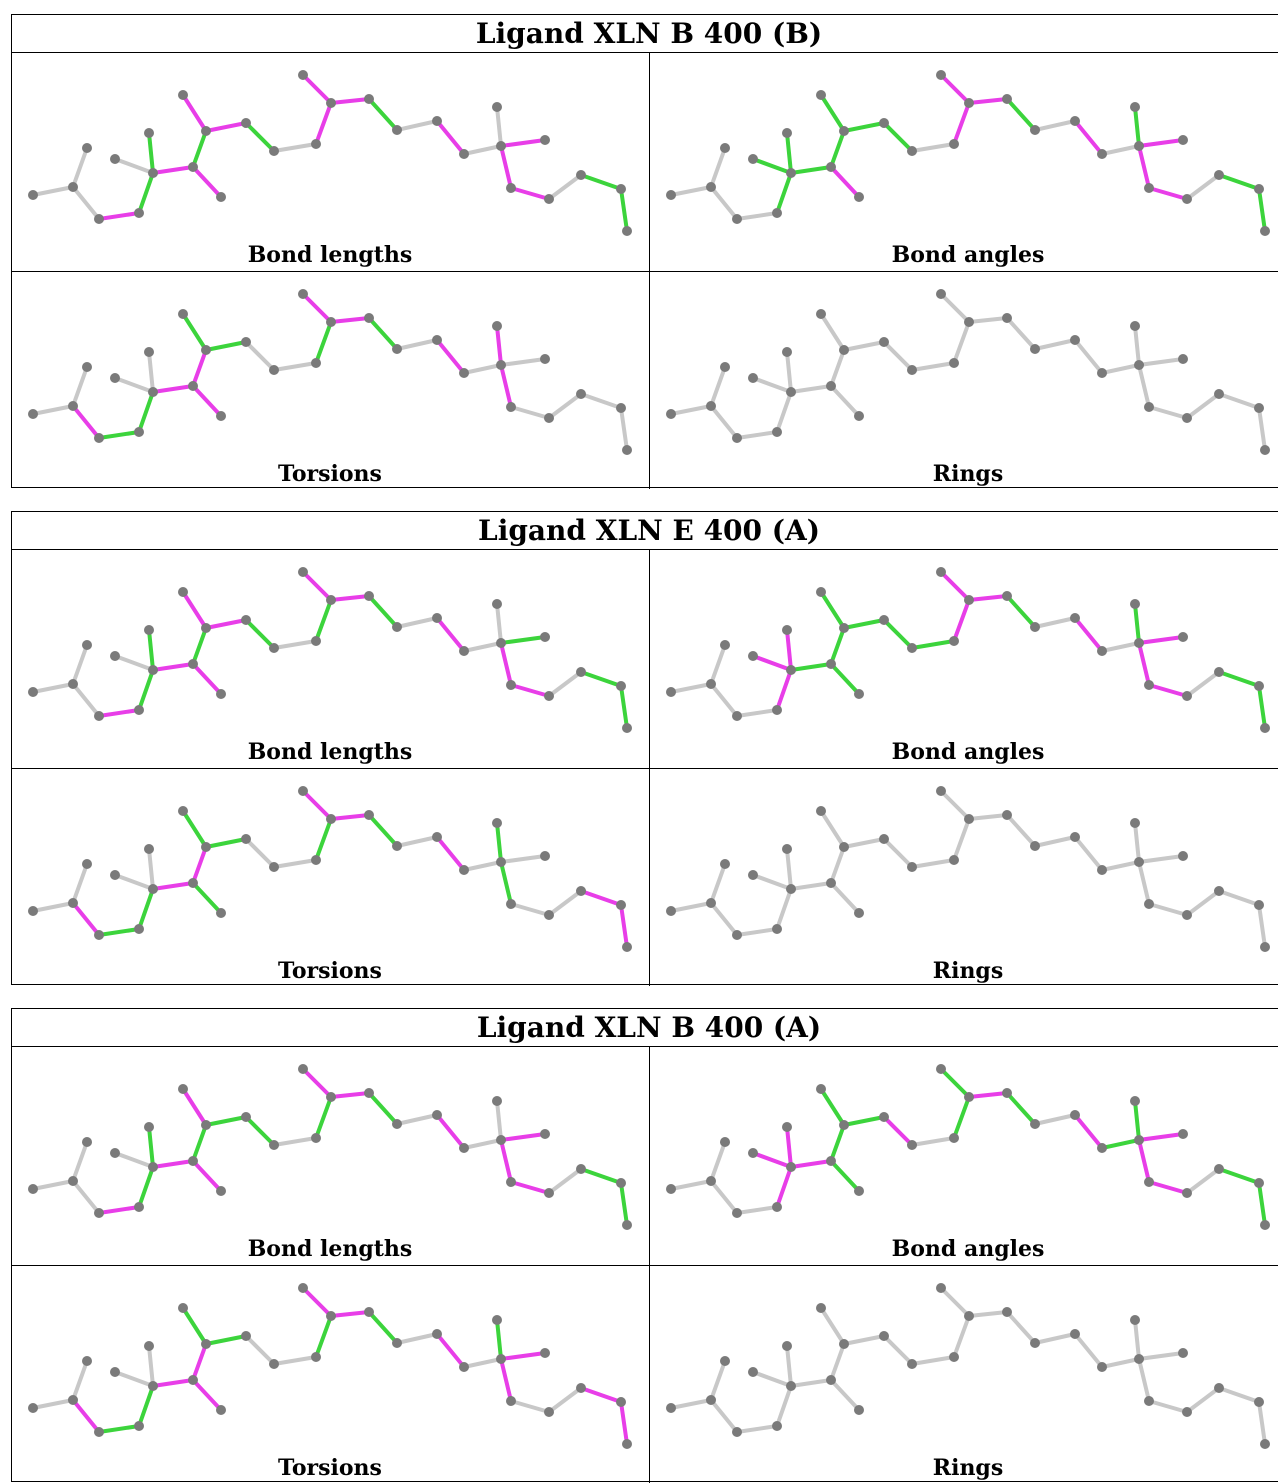 Image resolution: width=1278 pixels, height=1483 pixels. Describe the element at coordinates (645, 531) in the screenshot. I see `ligand-title: Ligand XLN E 400 (A)` at that location.